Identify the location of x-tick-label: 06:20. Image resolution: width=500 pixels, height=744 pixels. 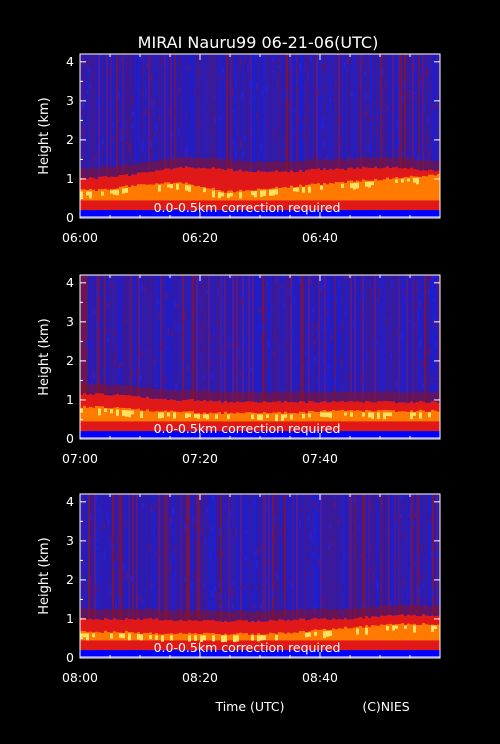
(200, 237).